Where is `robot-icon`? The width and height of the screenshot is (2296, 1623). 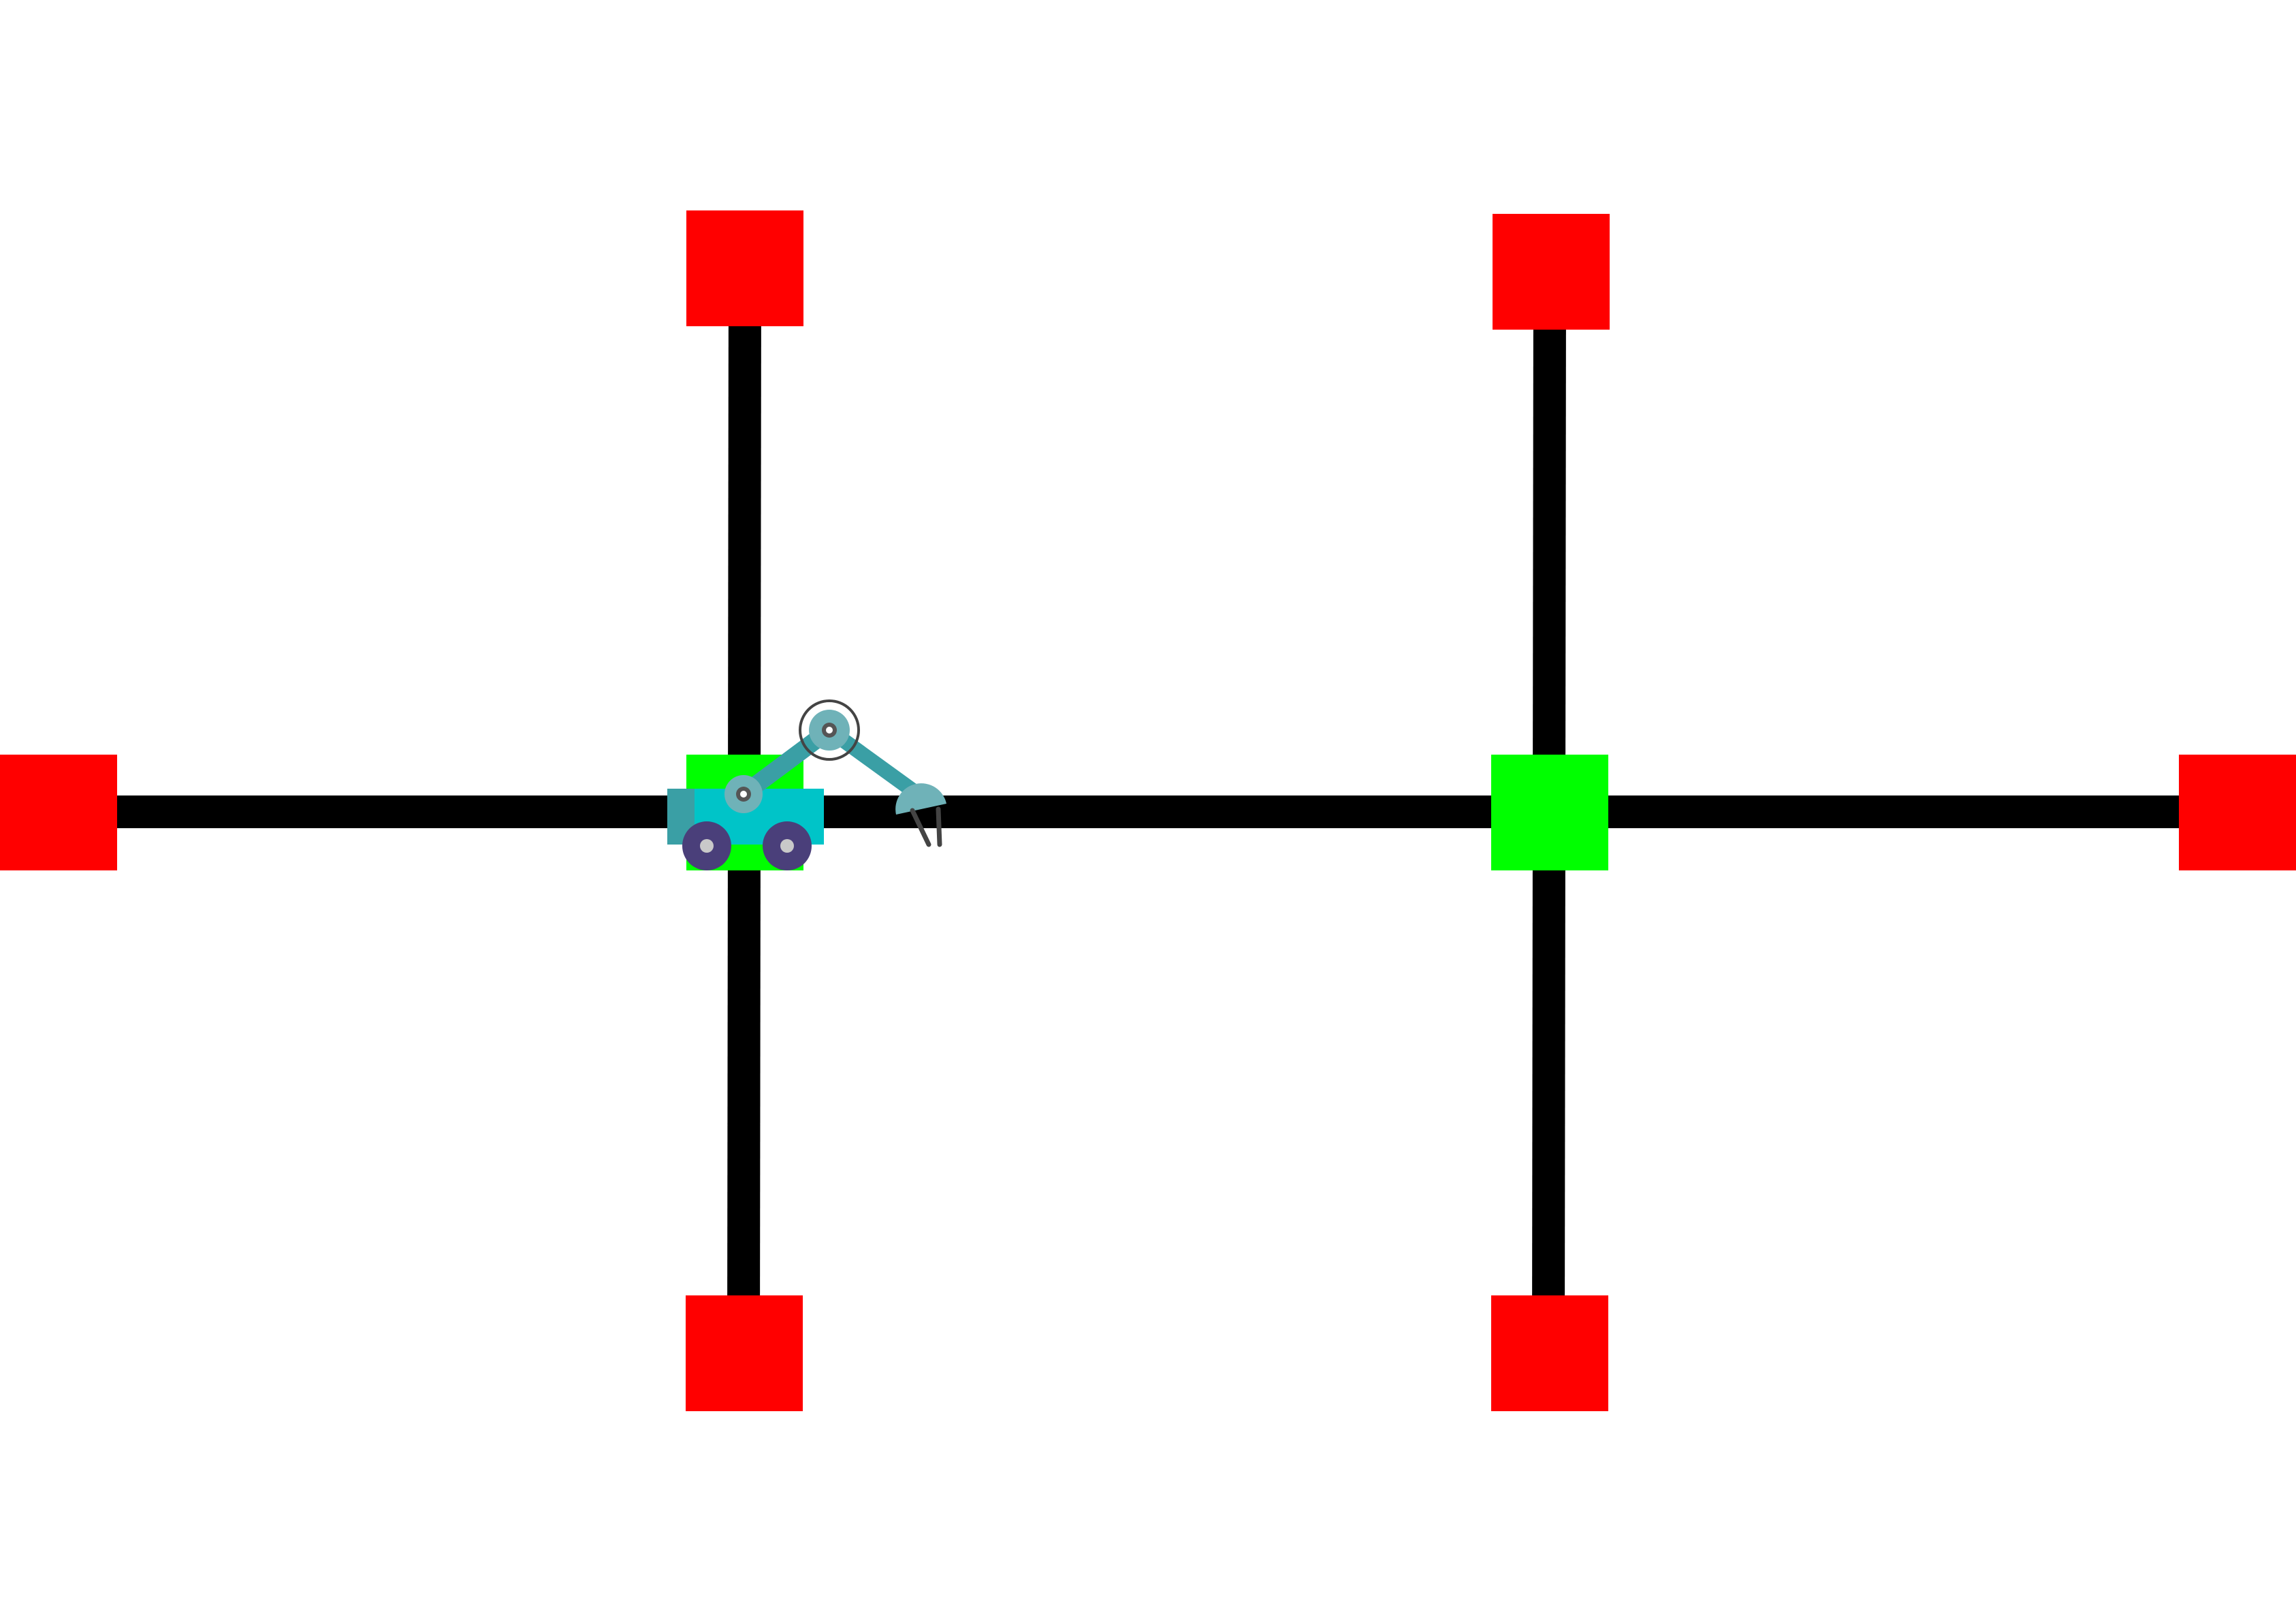 robot-icon is located at coordinates (807, 784).